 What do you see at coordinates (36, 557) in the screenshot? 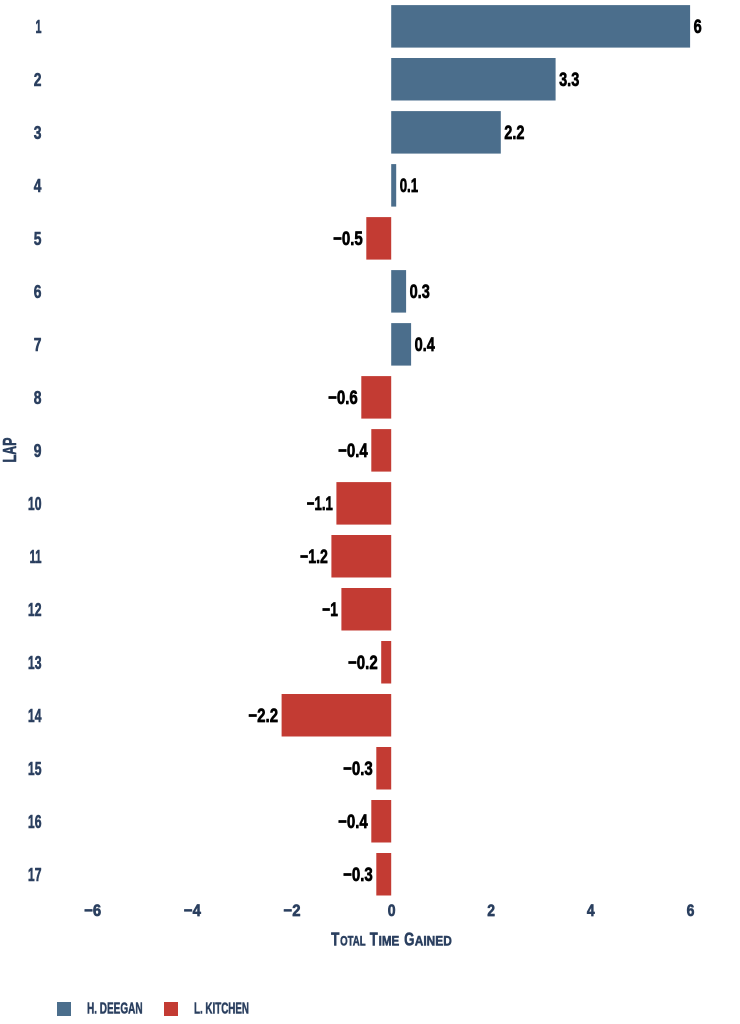
I see `svg-text: 11` at bounding box center [36, 557].